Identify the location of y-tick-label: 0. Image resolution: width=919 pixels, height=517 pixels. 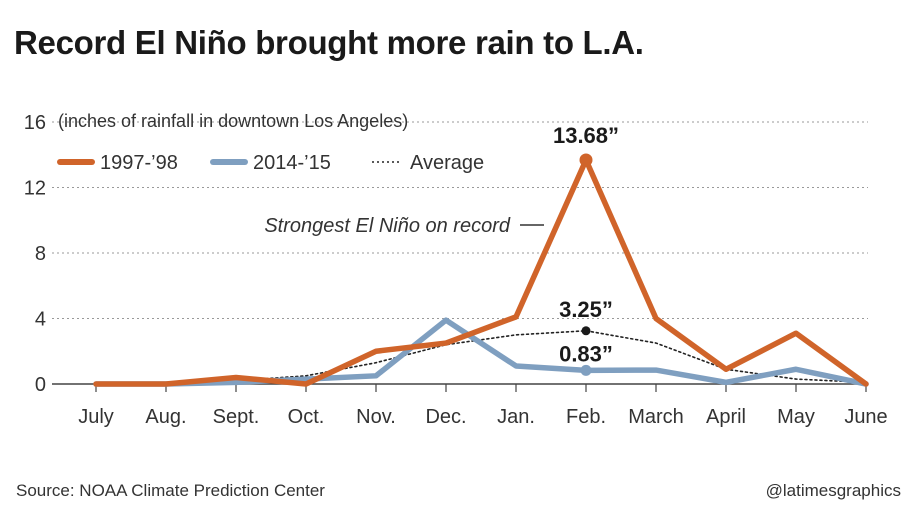
(40, 385).